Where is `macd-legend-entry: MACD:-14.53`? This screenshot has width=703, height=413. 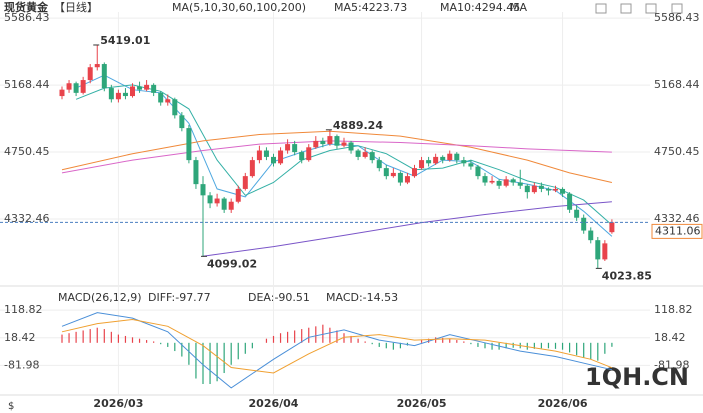
macd-legend-entry: MACD:-14.53 is located at coordinates (362, 297).